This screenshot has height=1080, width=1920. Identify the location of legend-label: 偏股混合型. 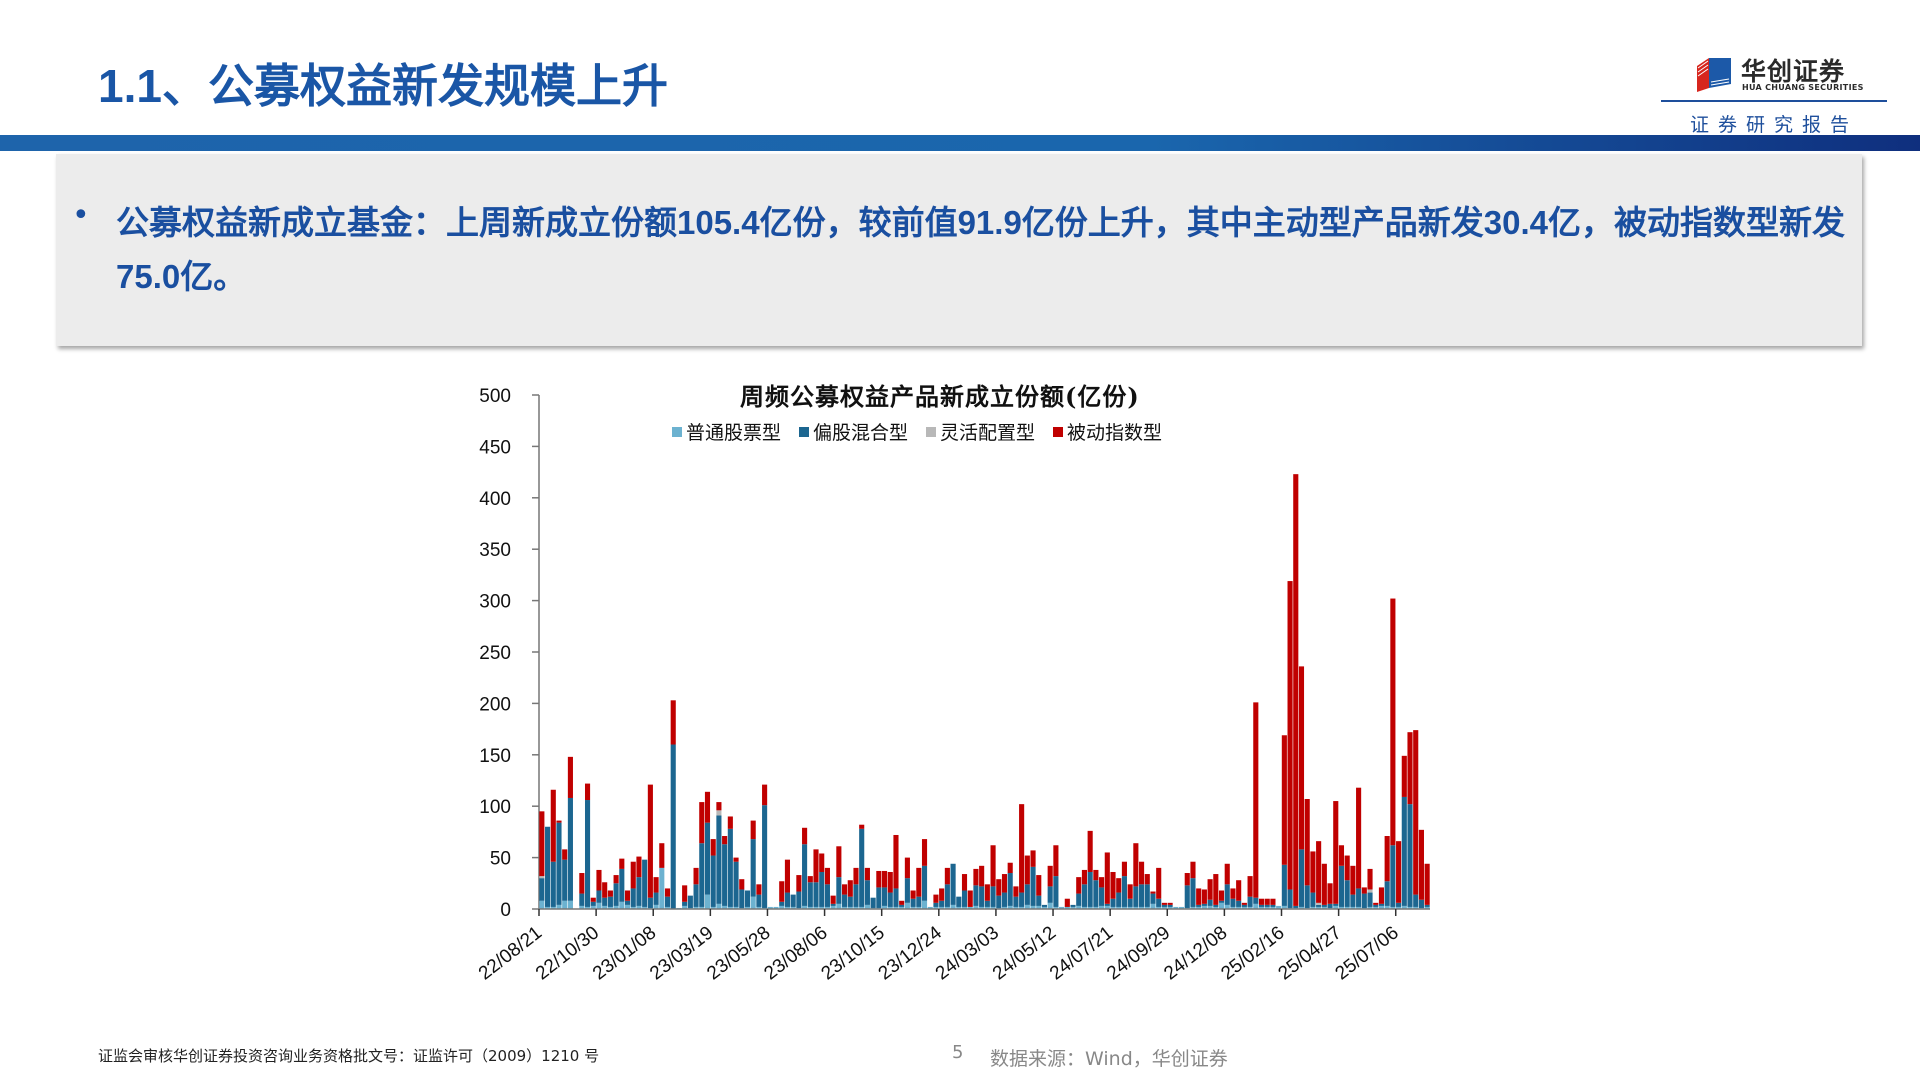
(861, 433).